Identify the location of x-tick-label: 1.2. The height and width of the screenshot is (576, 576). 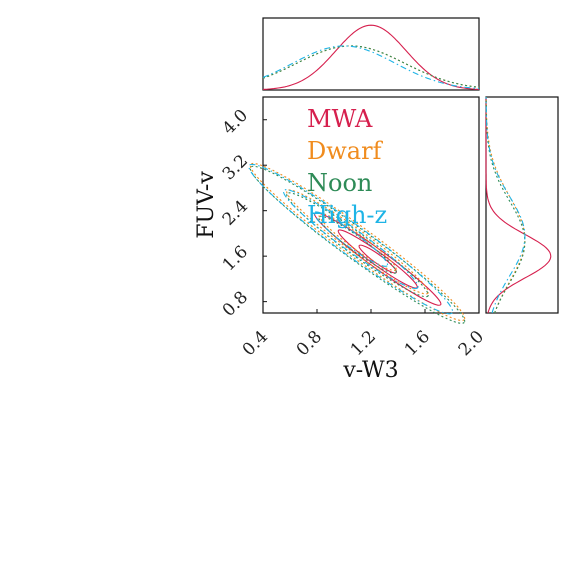
(363, 343).